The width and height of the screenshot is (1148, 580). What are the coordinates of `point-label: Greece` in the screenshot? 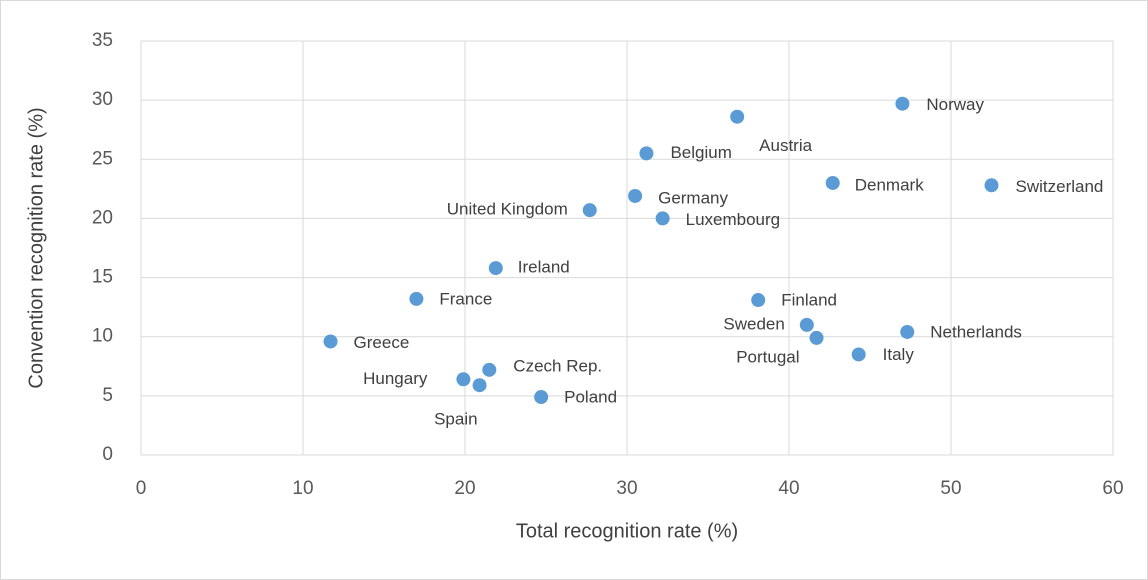 It's located at (382, 342).